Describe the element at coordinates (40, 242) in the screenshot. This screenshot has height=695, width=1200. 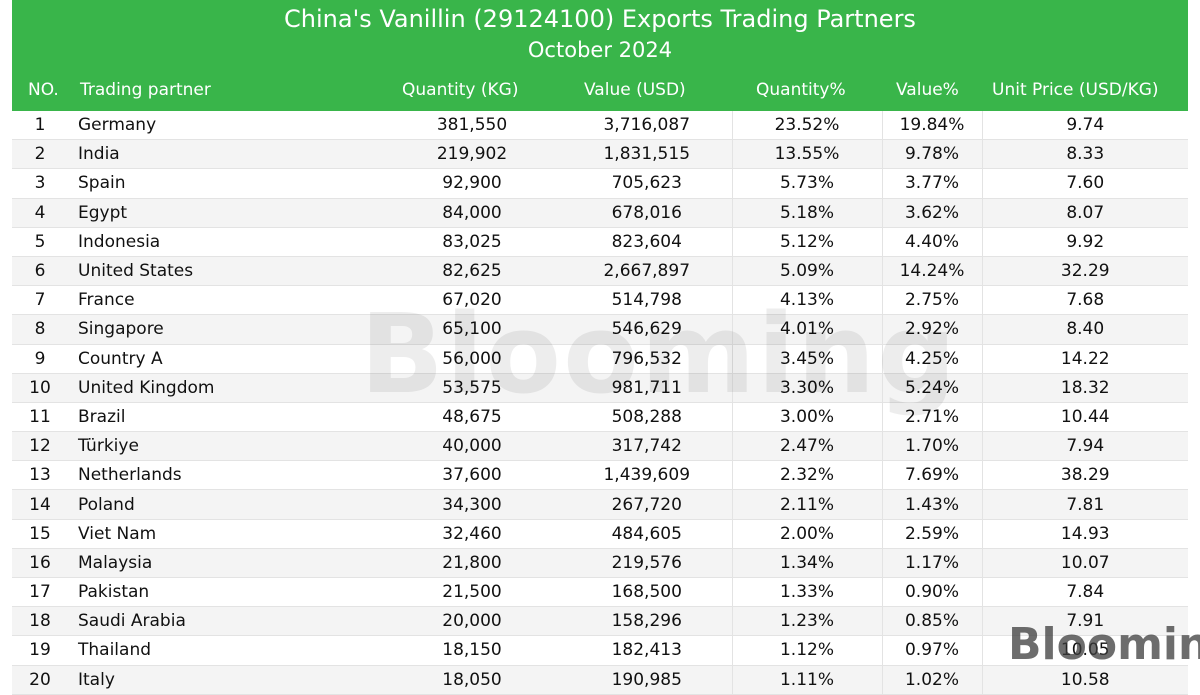
I see `cell-no: 5` at that location.